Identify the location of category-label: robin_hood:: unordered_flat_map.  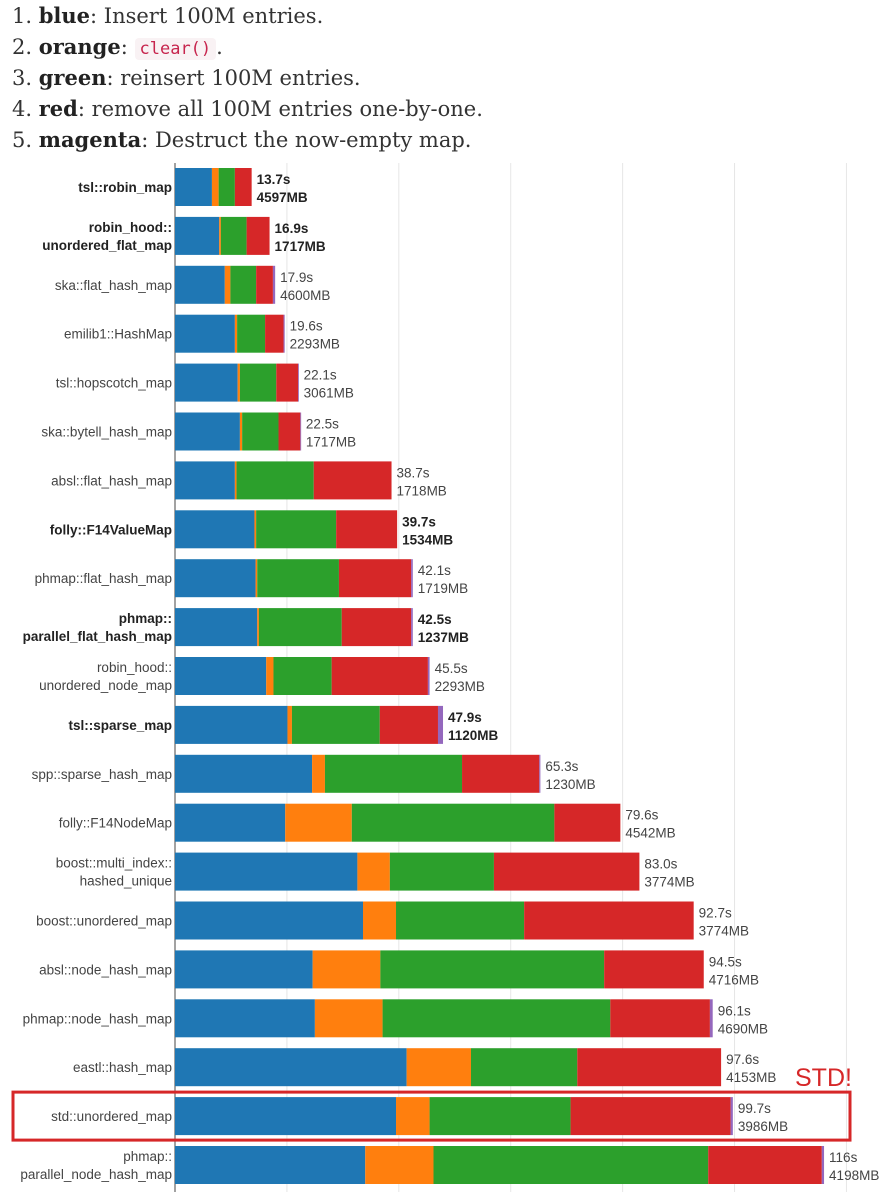
(107, 236).